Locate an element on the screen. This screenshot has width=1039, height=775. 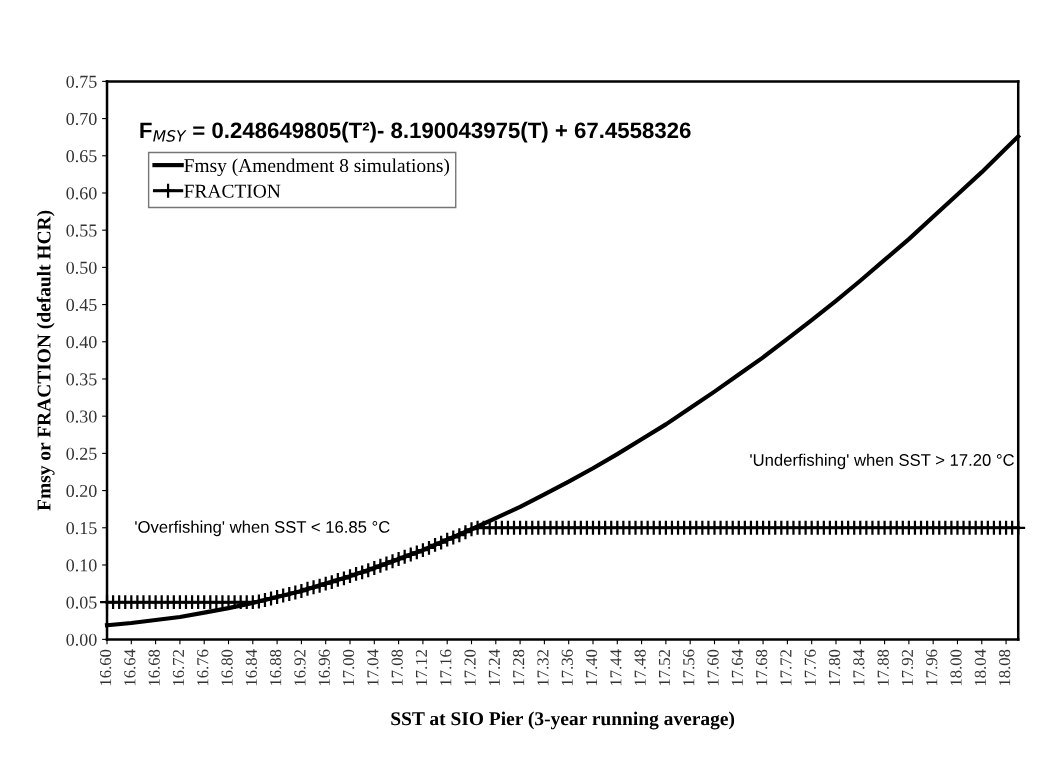
x-tick-label: 17.64 is located at coordinates (737, 667).